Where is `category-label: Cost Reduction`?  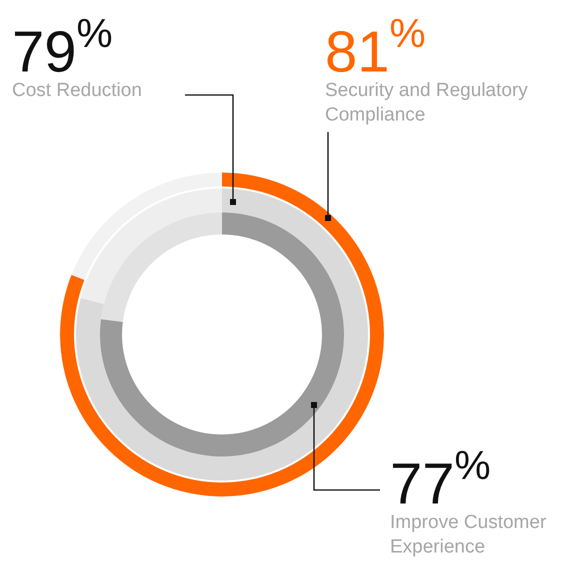 category-label: Cost Reduction is located at coordinates (77, 90).